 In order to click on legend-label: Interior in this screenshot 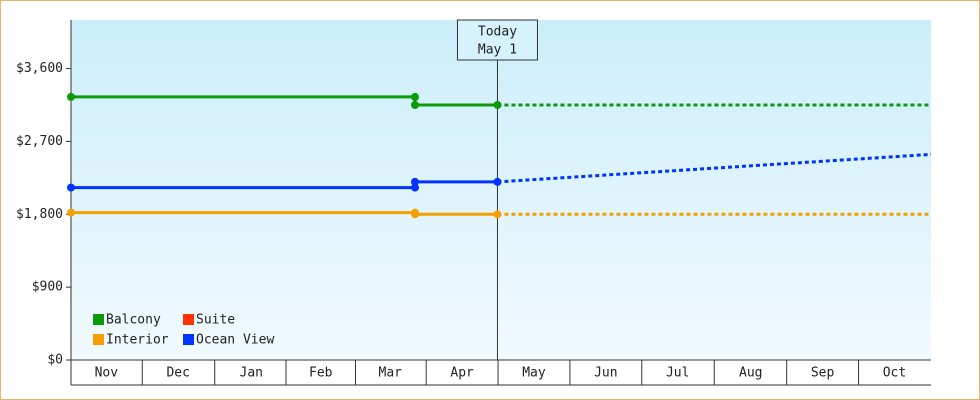, I will do `click(137, 340)`.